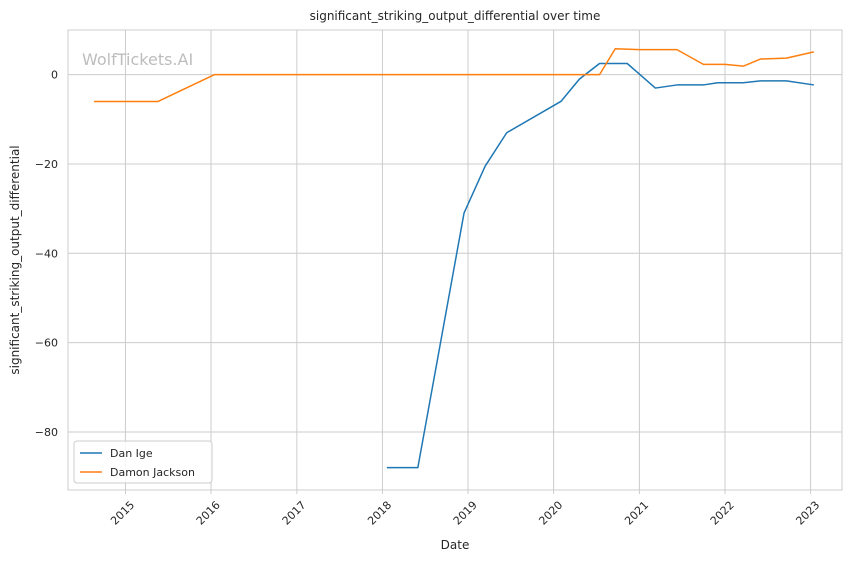  Describe the element at coordinates (46, 164) in the screenshot. I see `y-tick-label: −20` at that location.